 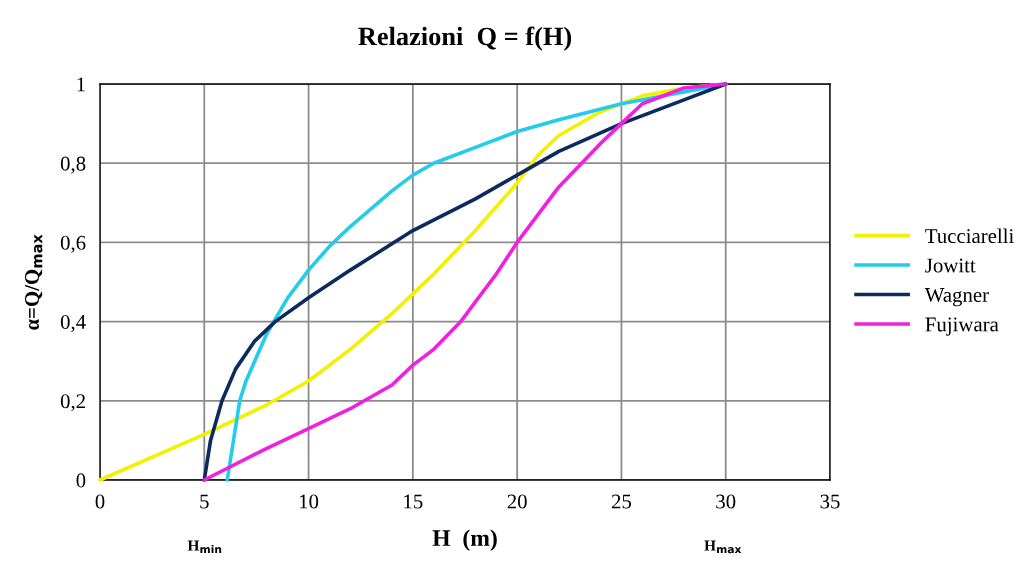 I want to click on text: H$_{max}$, so click(x=723, y=547).